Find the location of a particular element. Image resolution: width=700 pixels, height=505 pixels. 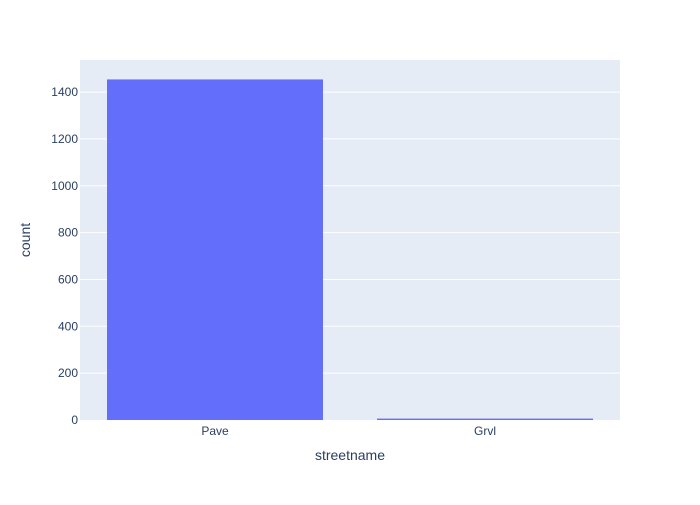

x-axis-title: streetname is located at coordinates (350, 455).